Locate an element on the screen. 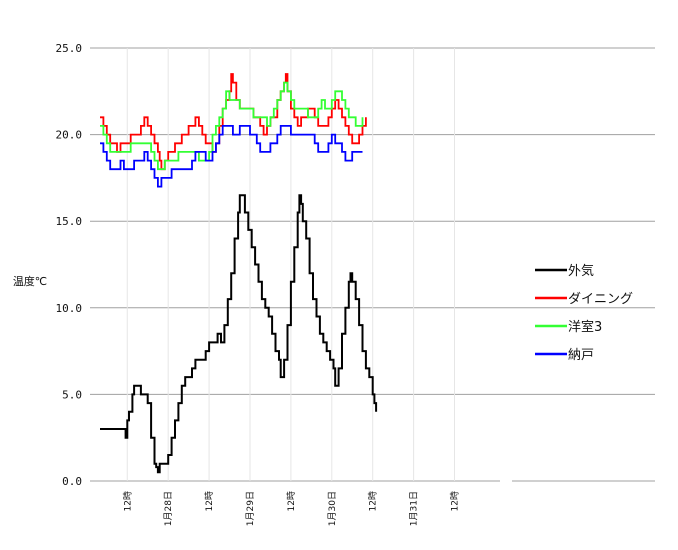 This screenshot has width=678, height=550. y-tick-label: 20.0 is located at coordinates (69, 135).